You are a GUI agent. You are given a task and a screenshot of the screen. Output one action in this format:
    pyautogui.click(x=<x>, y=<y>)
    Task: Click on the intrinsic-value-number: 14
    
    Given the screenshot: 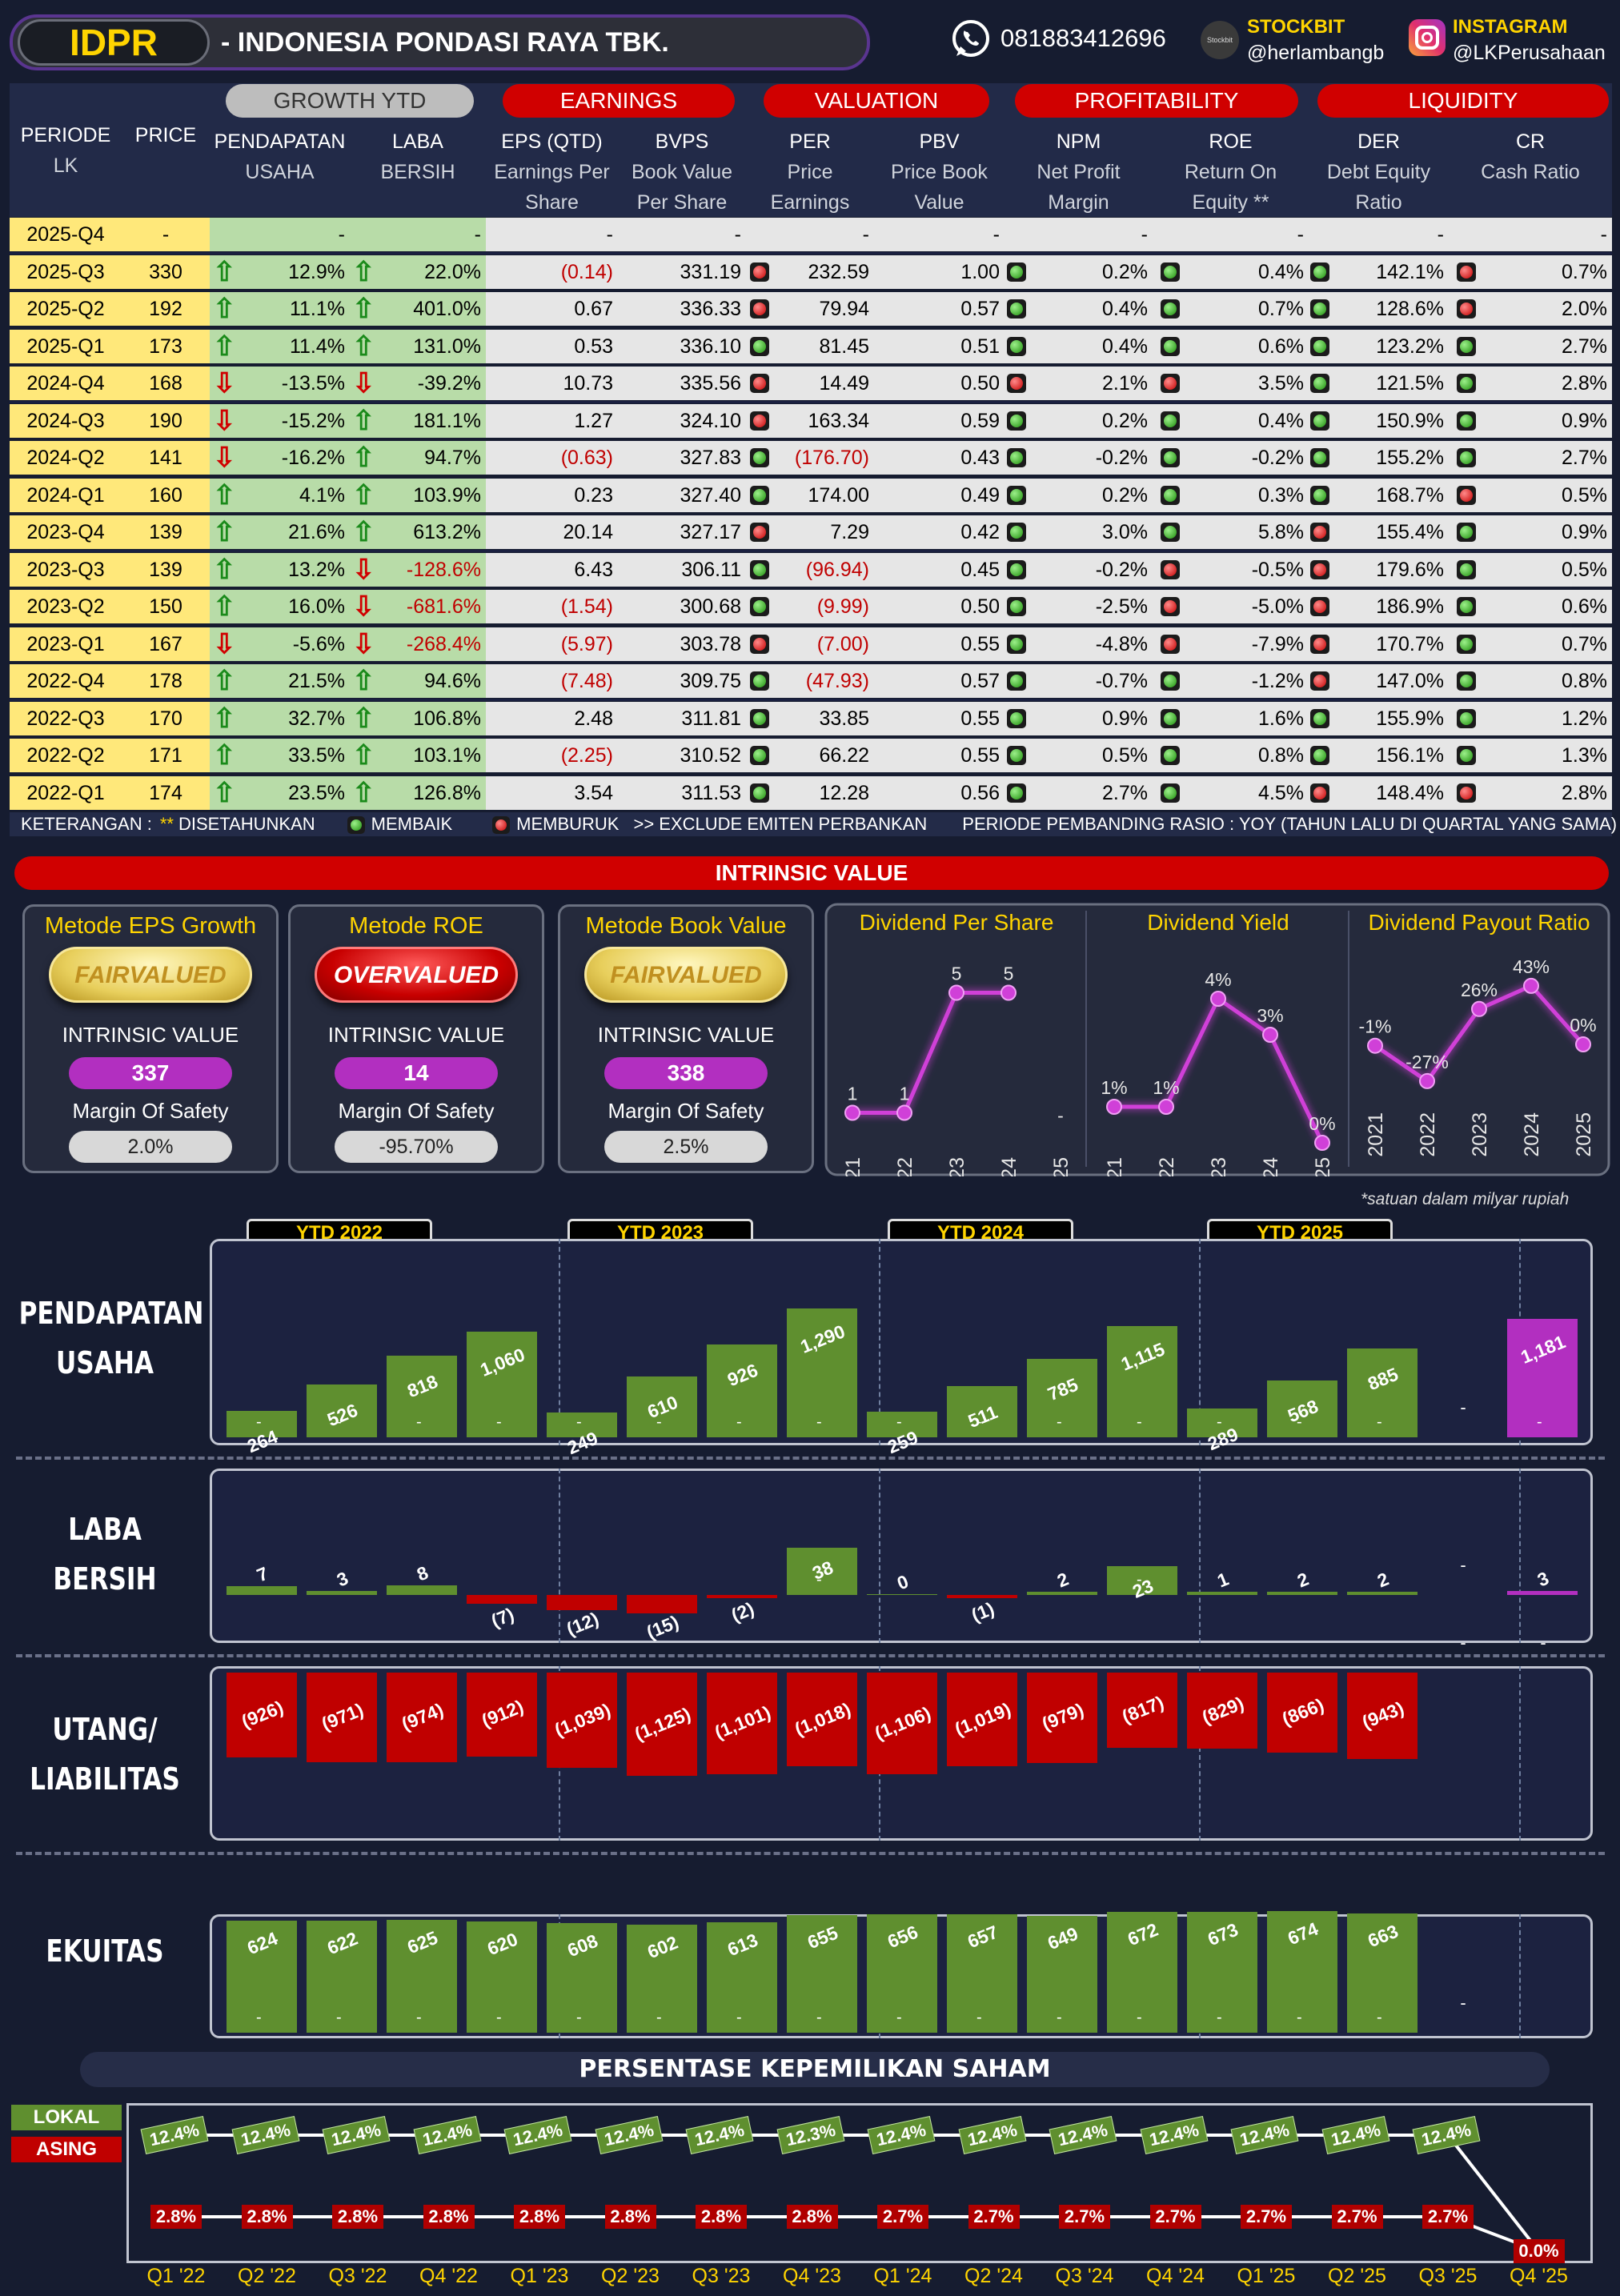 What is the action you would take?
    pyautogui.click(x=416, y=1073)
    